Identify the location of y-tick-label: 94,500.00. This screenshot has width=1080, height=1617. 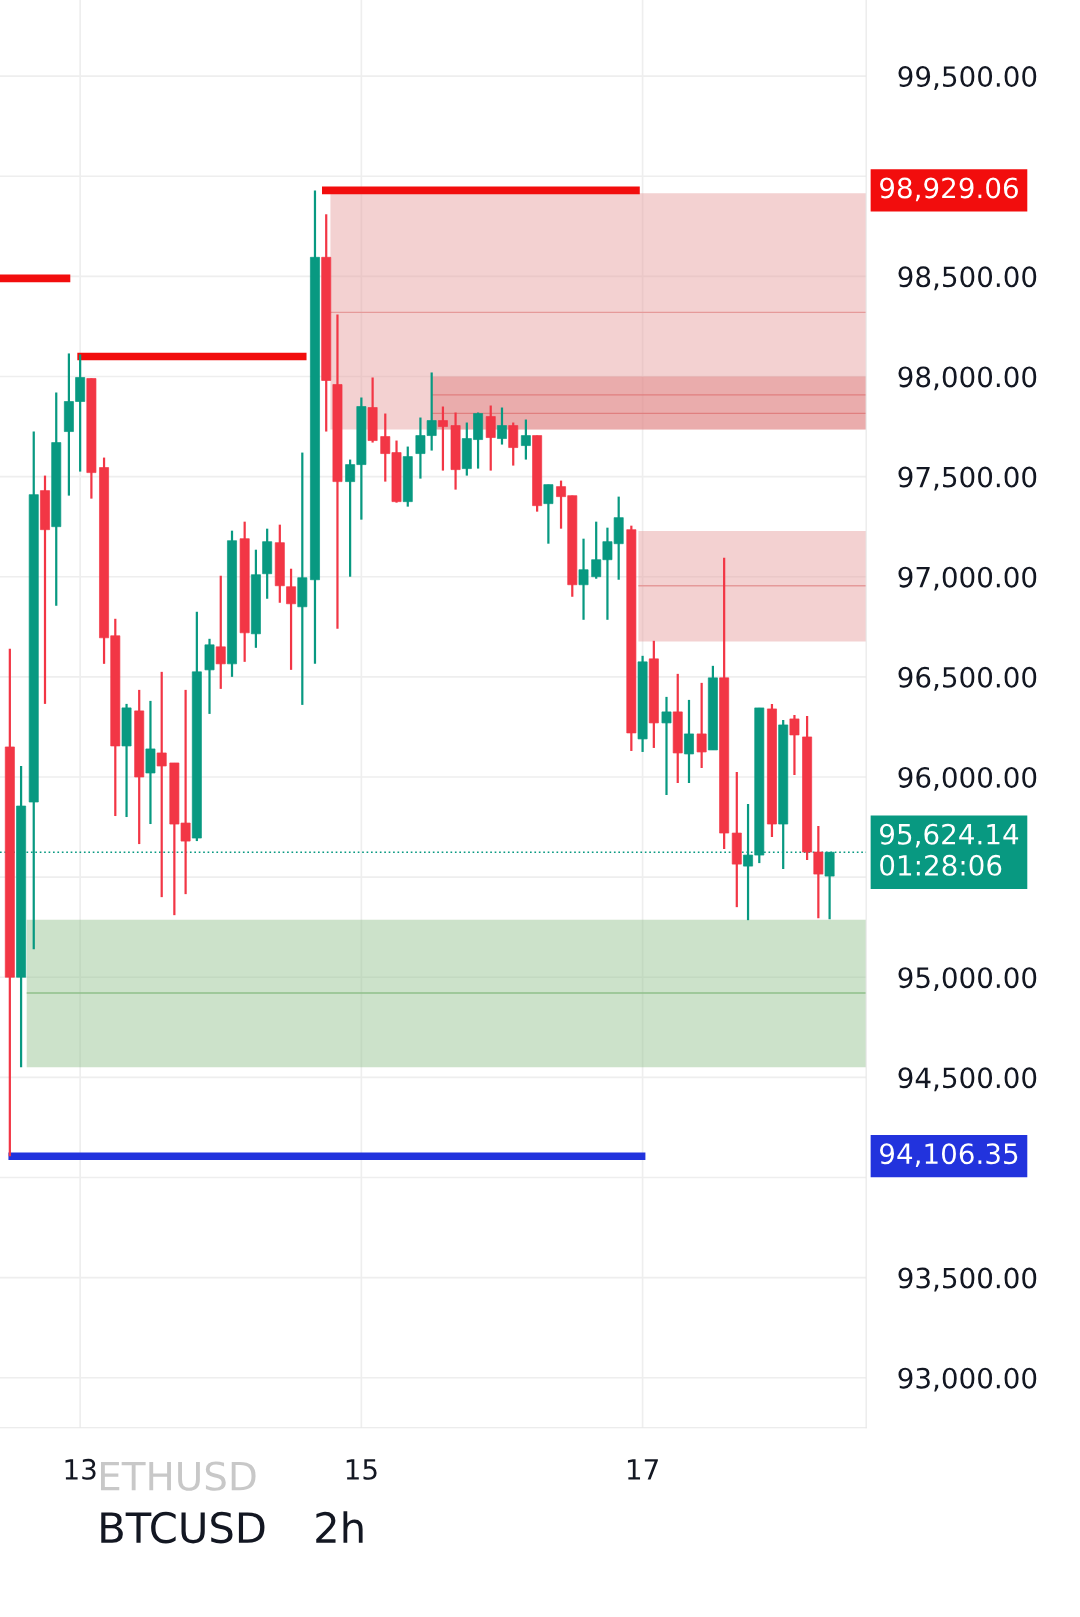
(967, 1079).